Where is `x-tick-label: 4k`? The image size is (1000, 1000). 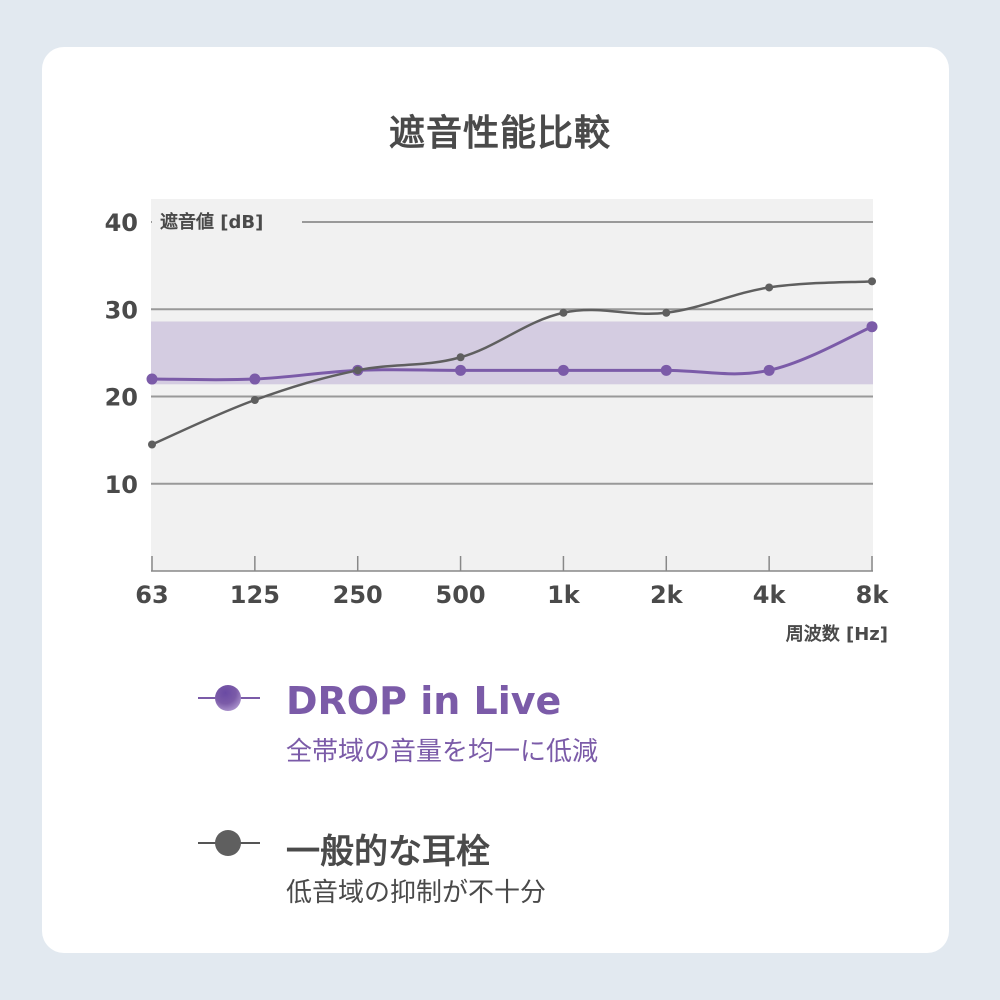 x-tick-label: 4k is located at coordinates (770, 595).